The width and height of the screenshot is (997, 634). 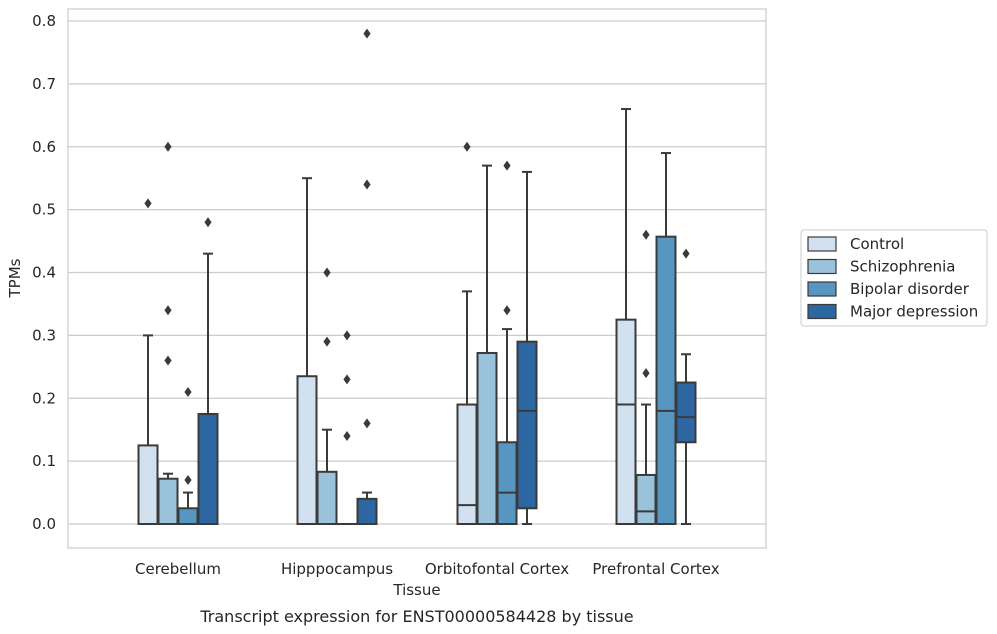 I want to click on y-tick-label: 0.7, so click(x=44, y=84).